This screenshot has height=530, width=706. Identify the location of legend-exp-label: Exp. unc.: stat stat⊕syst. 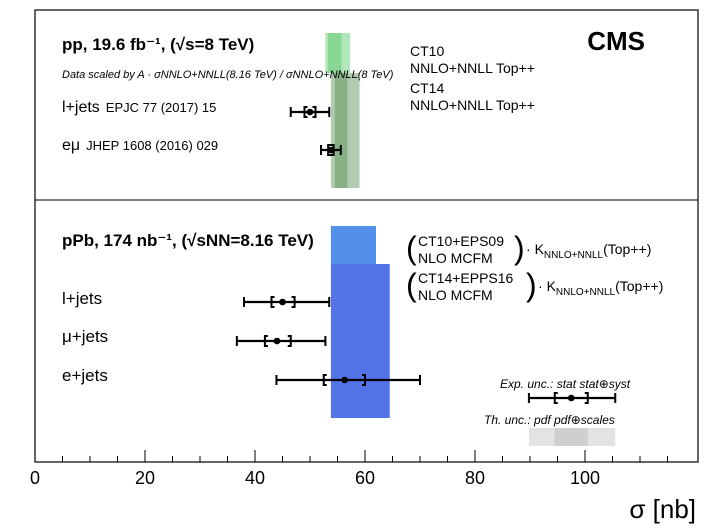
(565, 384).